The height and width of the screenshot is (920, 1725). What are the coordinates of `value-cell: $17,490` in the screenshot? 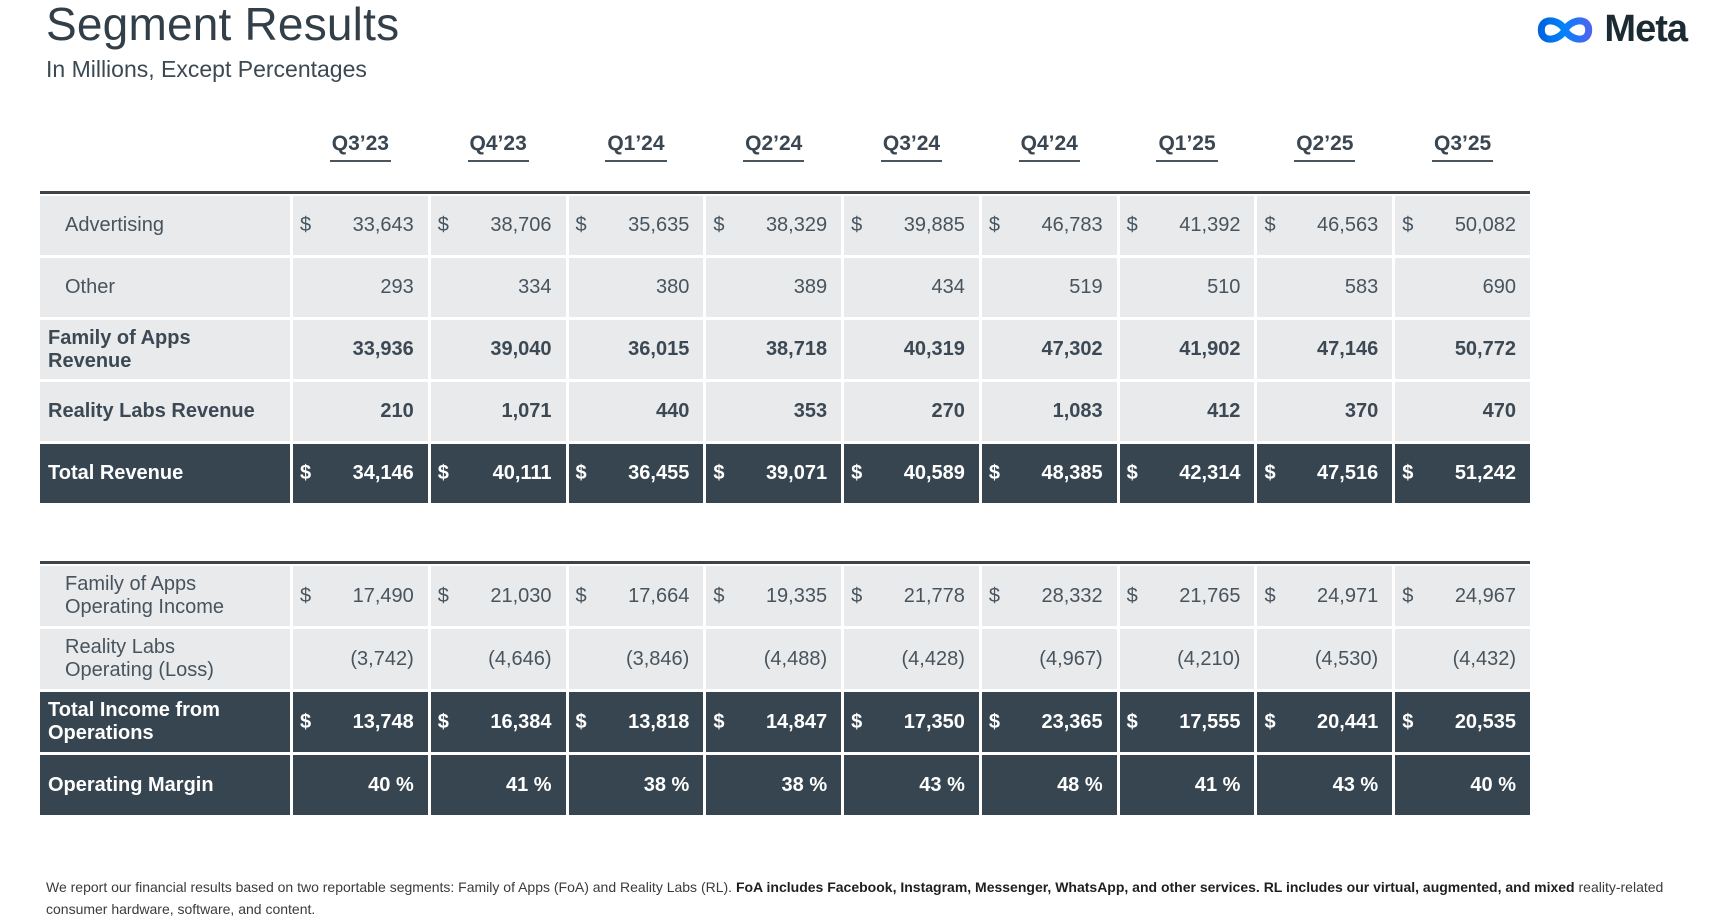 It's located at (360, 596).